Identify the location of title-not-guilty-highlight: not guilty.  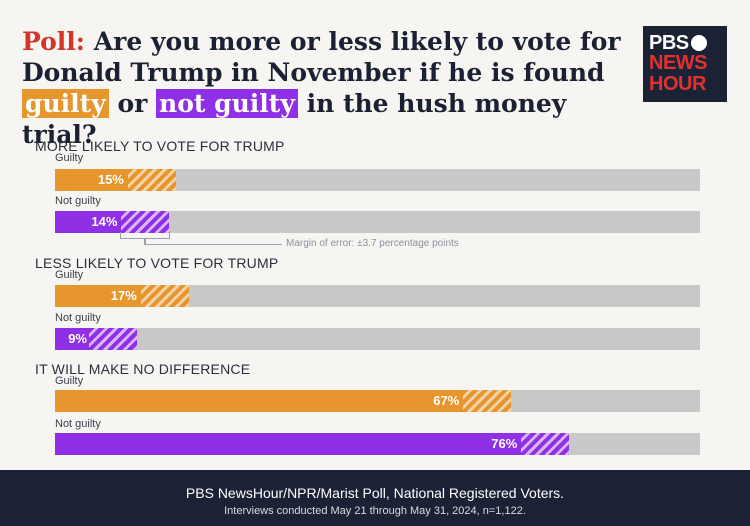
(227, 103).